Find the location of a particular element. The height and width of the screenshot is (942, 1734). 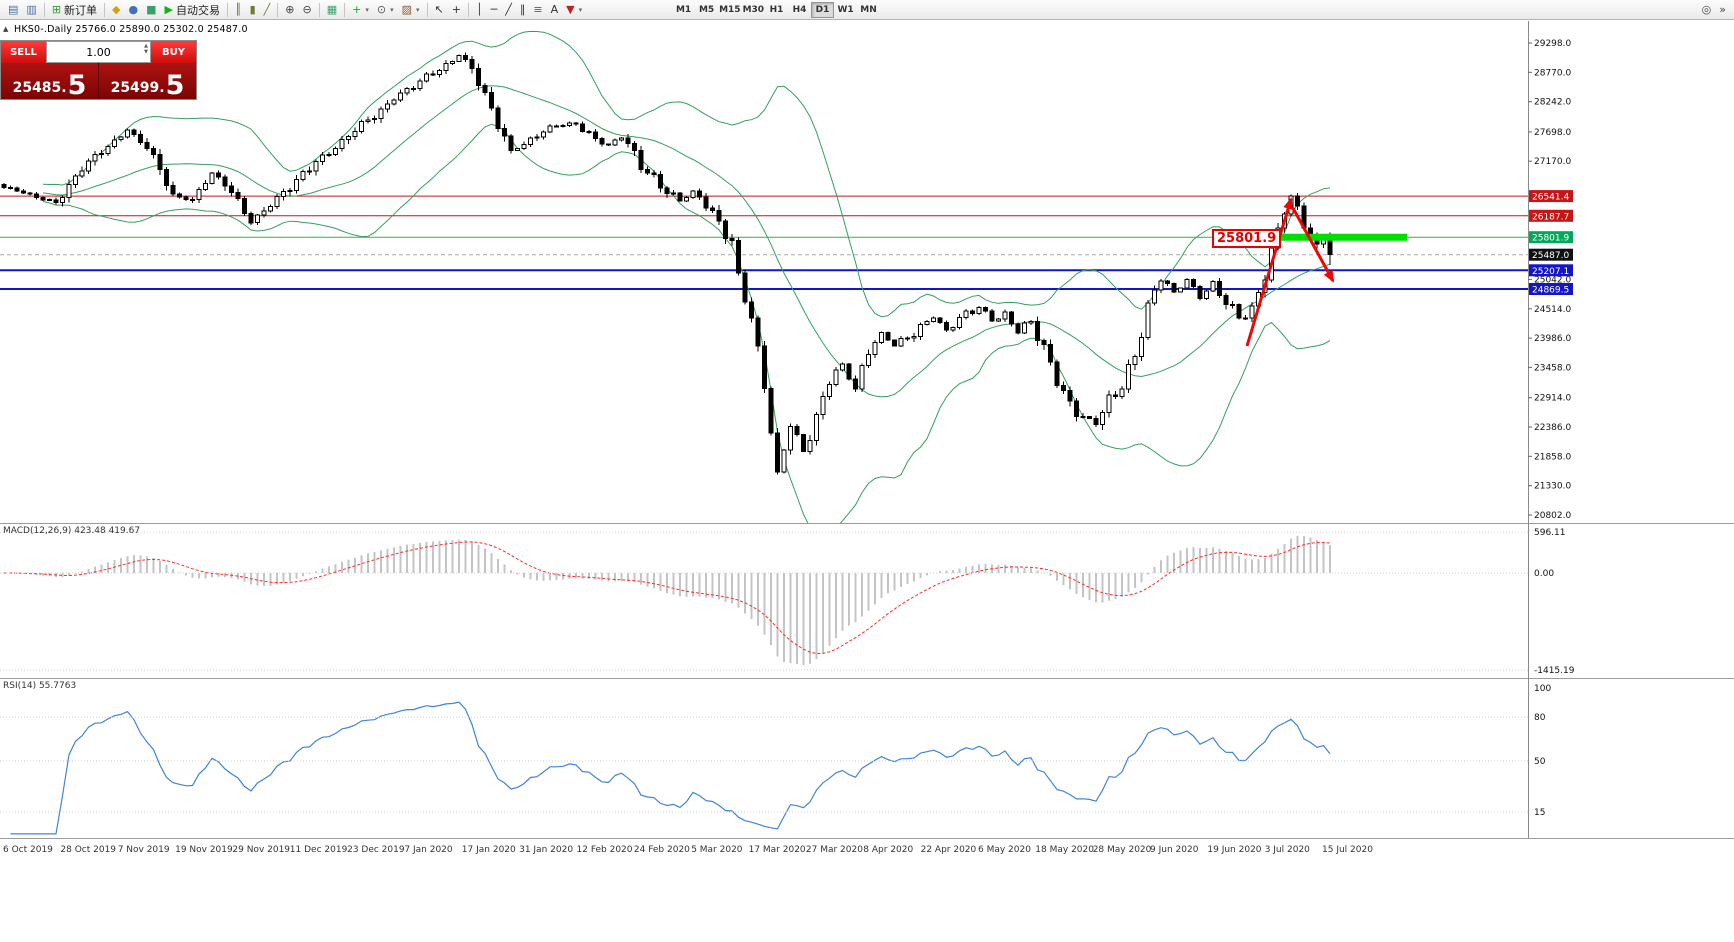

svg-text: 23458.0 is located at coordinates (1552, 368).